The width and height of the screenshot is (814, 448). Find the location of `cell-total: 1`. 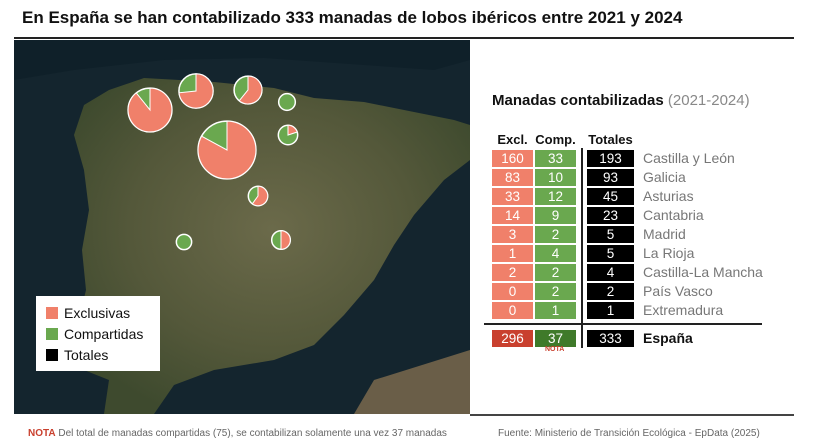

cell-total: 1 is located at coordinates (610, 310).